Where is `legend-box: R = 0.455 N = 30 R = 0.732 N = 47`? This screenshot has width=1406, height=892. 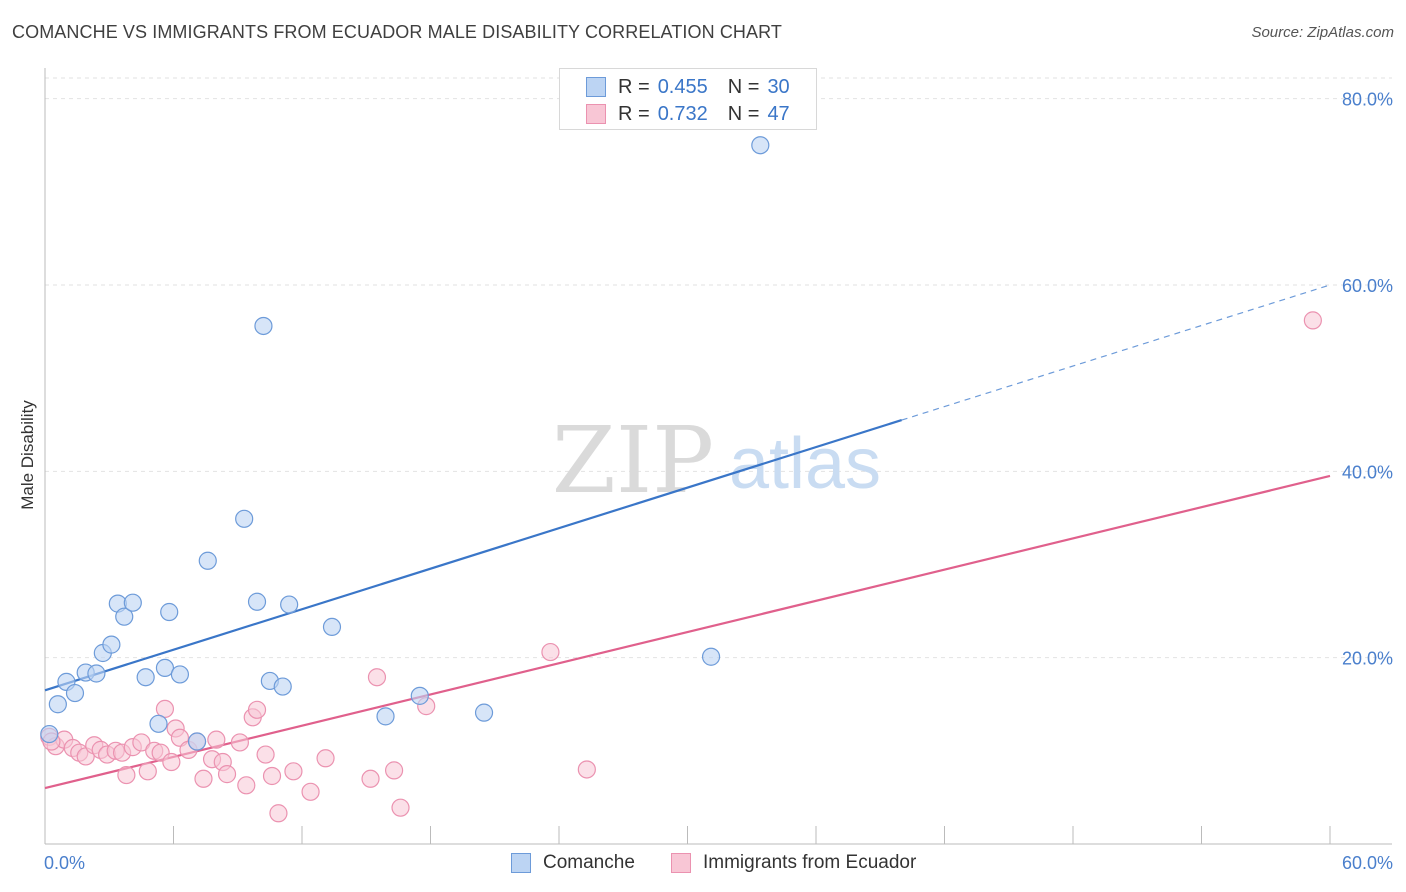
legend-box: R = 0.455 N = 30 R = 0.732 N = 47 is located at coordinates (688, 99).